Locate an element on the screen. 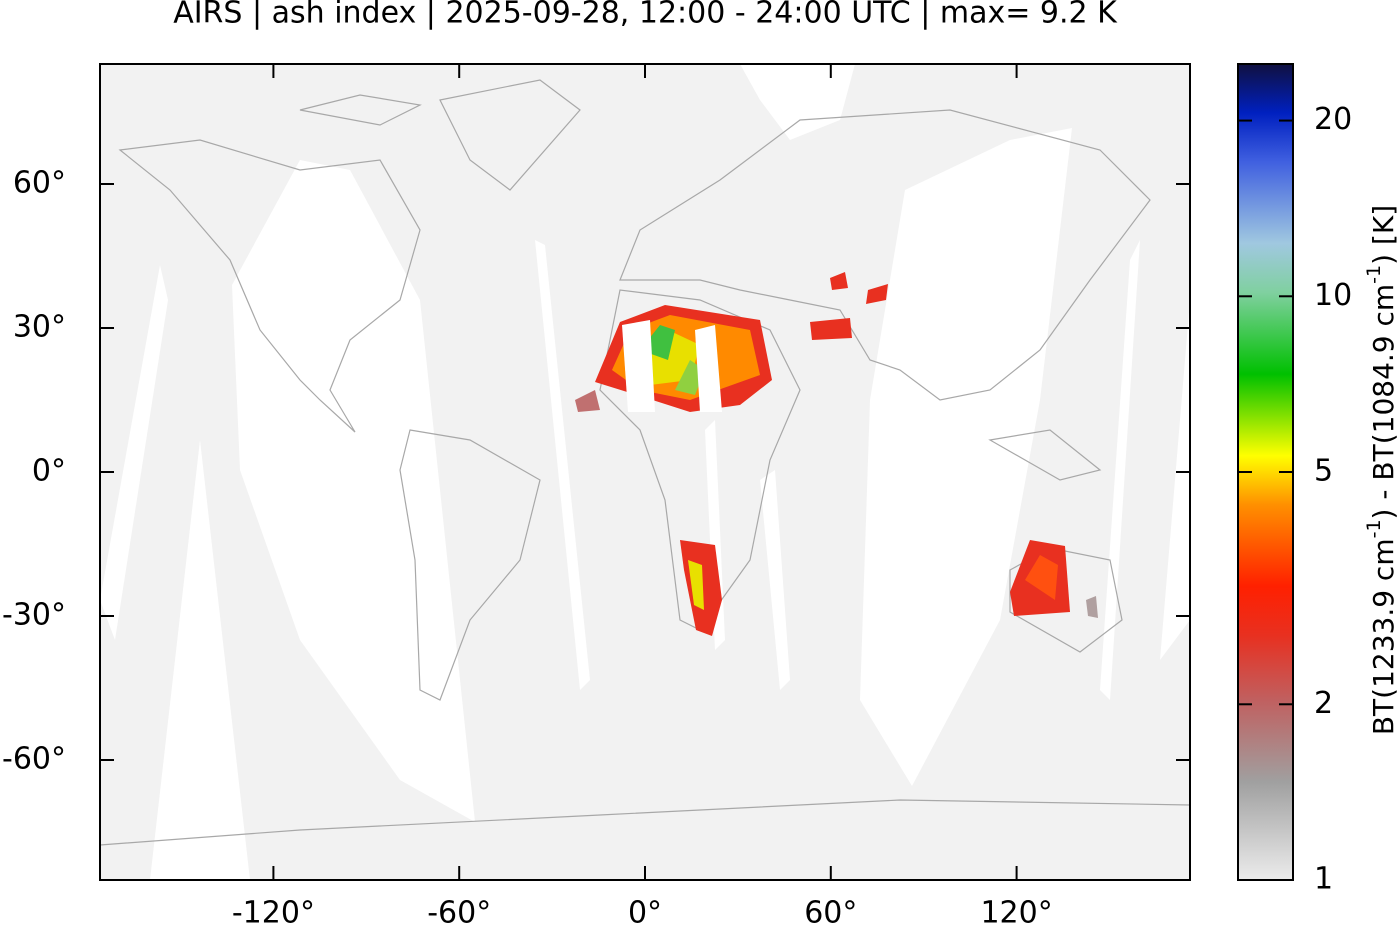  colorbar-tick-label: 10 is located at coordinates (1333, 295).